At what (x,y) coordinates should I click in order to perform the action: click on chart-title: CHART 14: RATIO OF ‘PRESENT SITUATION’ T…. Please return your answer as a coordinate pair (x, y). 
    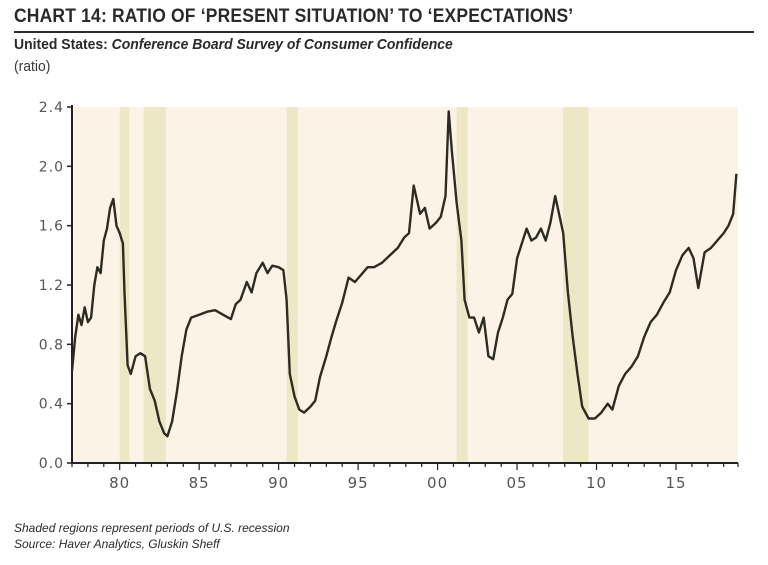
    Looking at the image, I should click on (294, 16).